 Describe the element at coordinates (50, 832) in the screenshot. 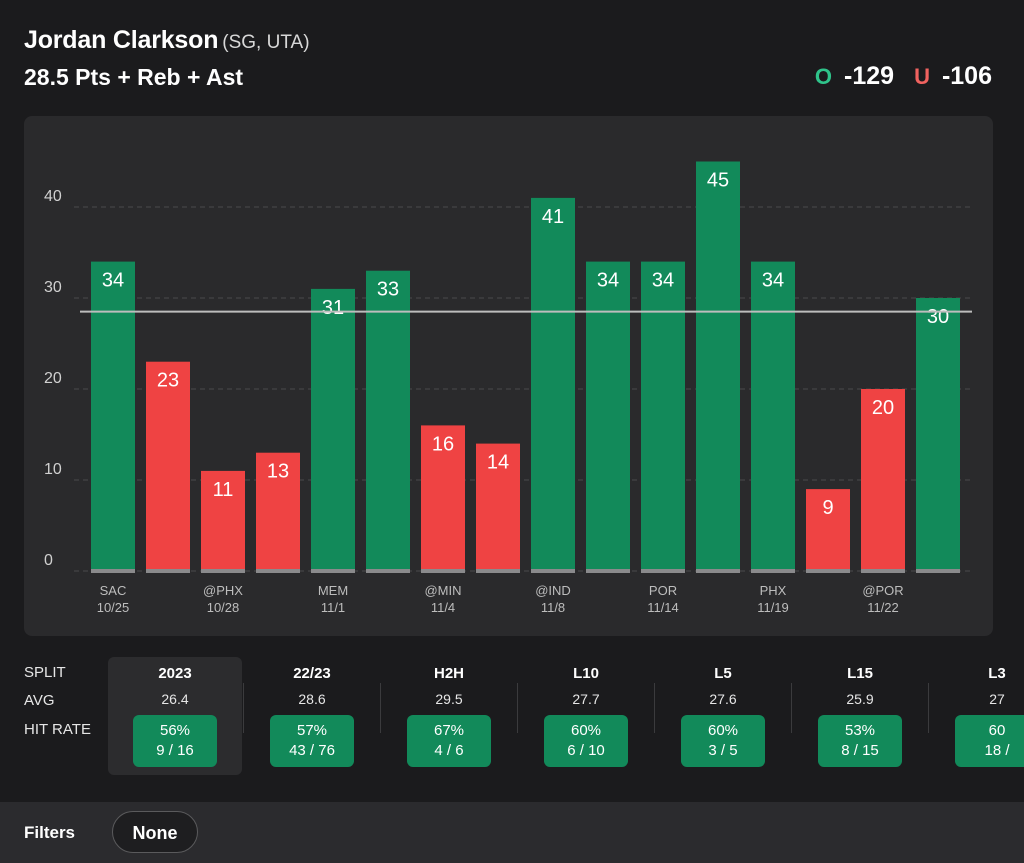

I see `filters-label: Filters` at that location.